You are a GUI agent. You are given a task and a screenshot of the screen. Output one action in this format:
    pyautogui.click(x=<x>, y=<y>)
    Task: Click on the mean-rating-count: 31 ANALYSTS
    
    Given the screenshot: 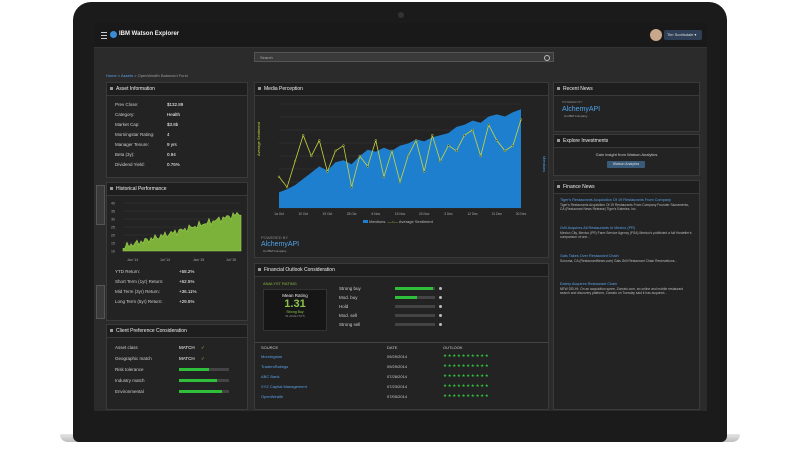 What is the action you would take?
    pyautogui.click(x=295, y=316)
    